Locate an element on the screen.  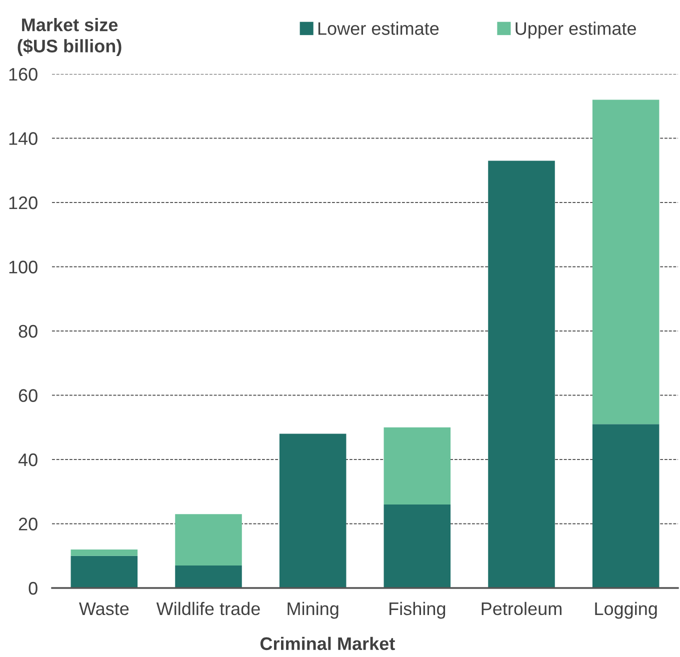
y-tick-label: 160 is located at coordinates (23, 74).